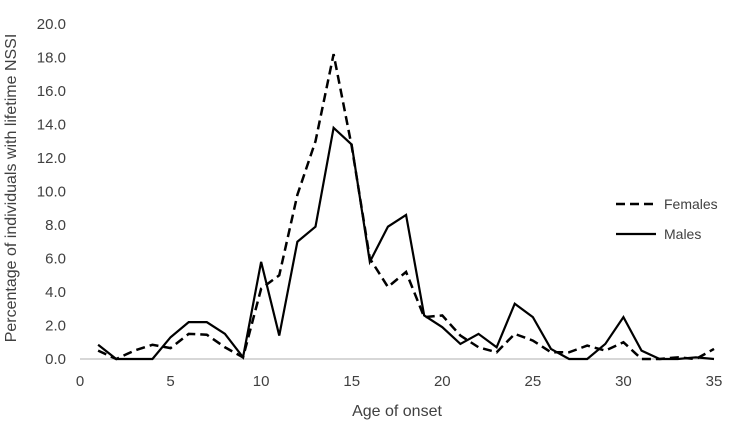 This screenshot has height=435, width=744. Describe the element at coordinates (442, 381) in the screenshot. I see `x-tick-label: 20` at that location.